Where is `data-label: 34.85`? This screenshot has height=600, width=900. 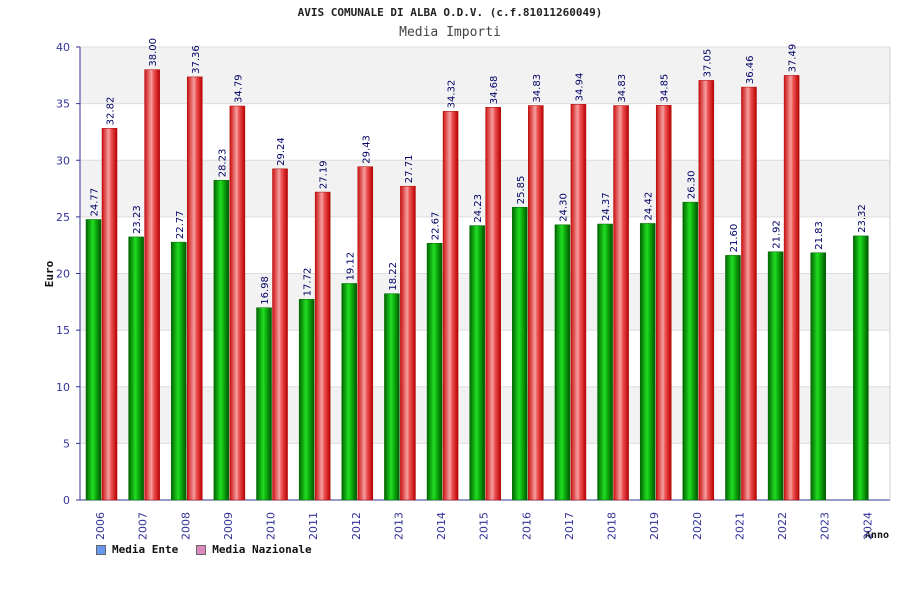 data-label: 34.85 is located at coordinates (665, 88).